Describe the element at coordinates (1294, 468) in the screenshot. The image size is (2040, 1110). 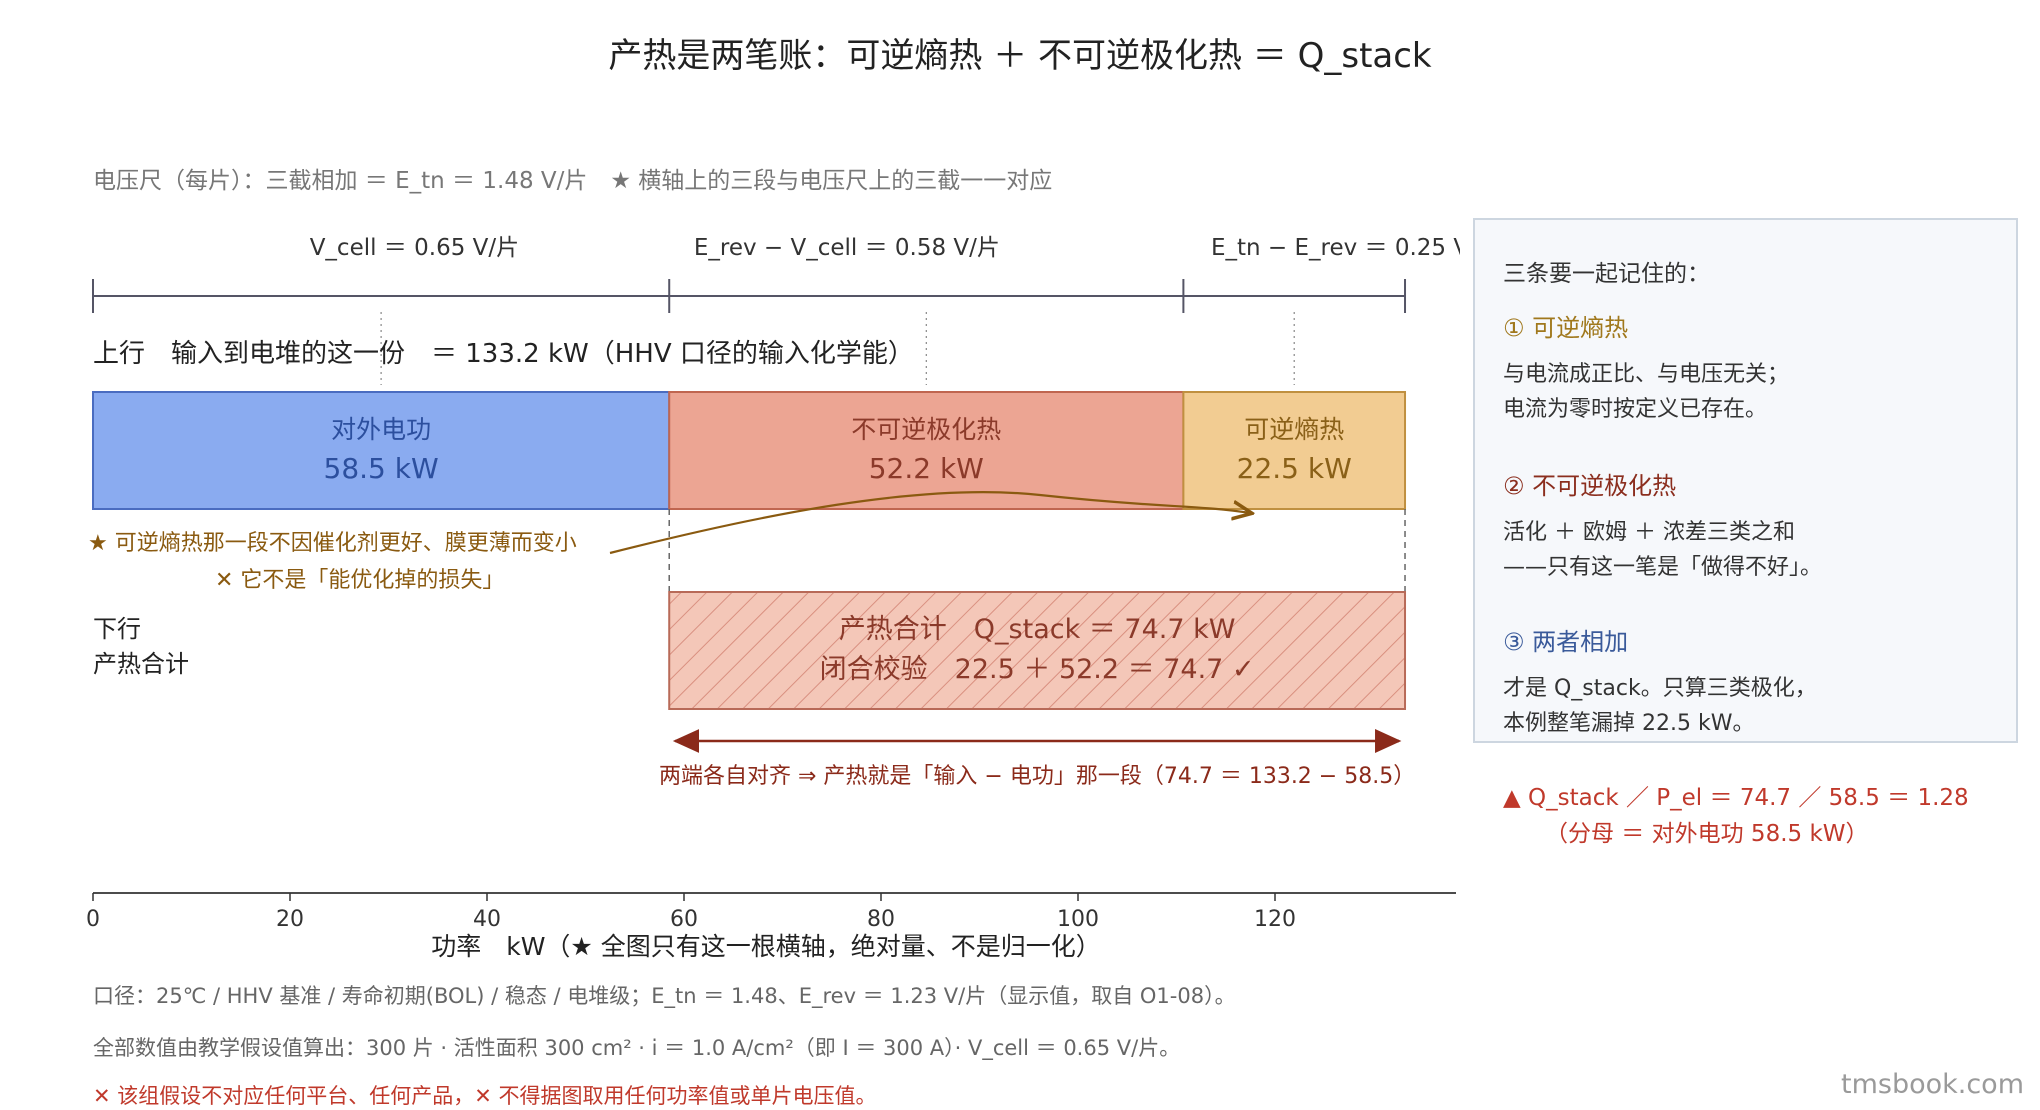
I see `bar-segment-value: 22.5 kW` at that location.